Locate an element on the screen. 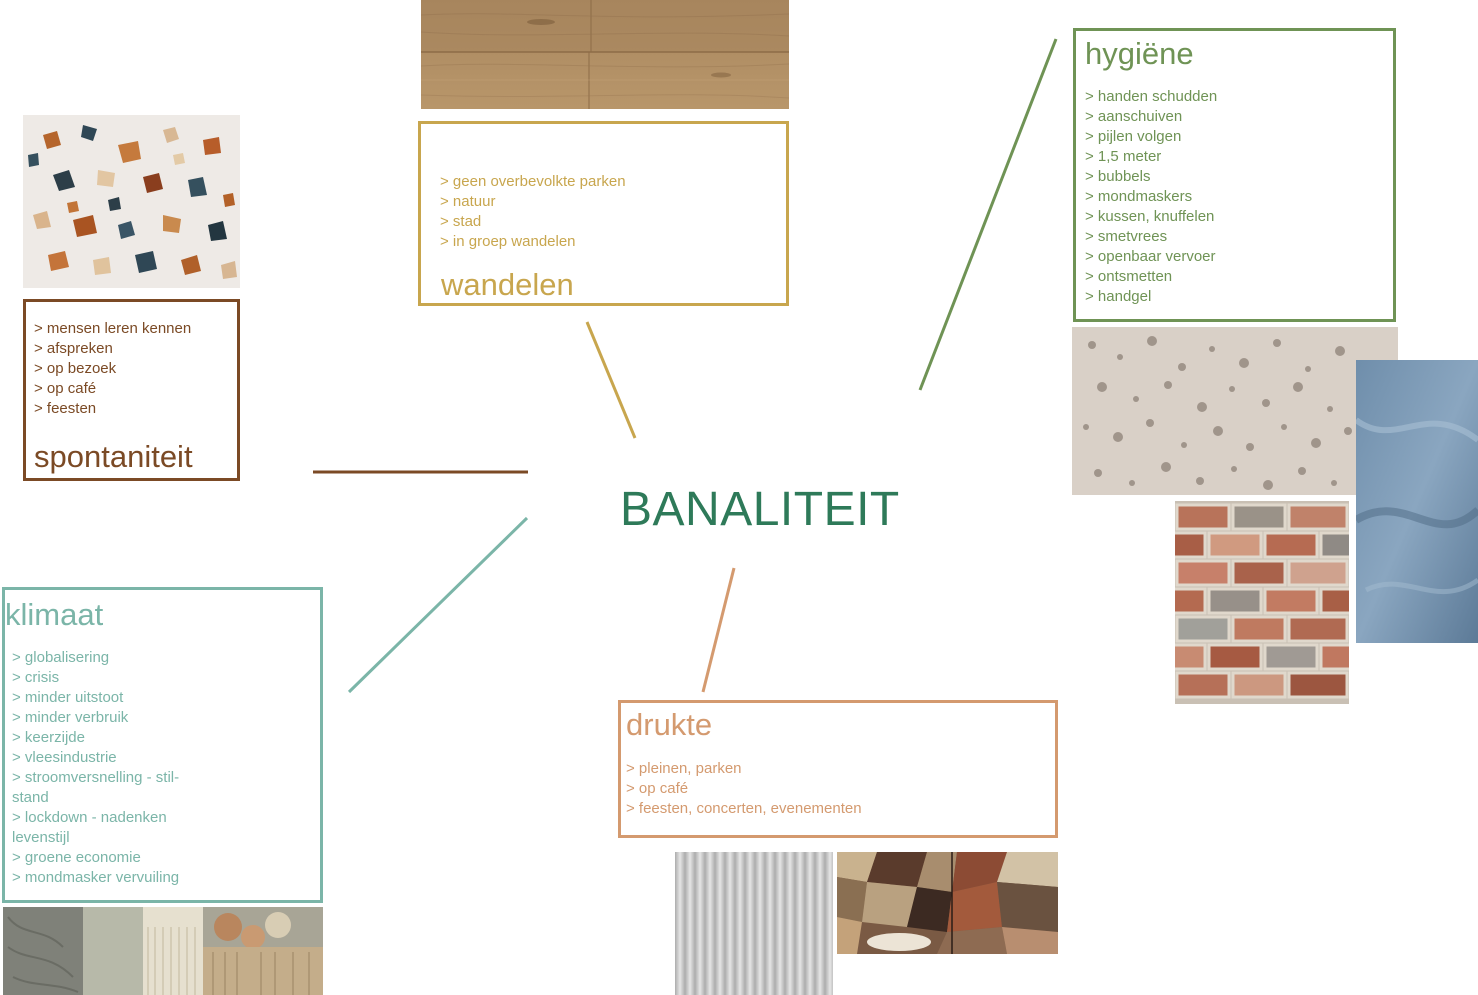 The width and height of the screenshot is (1478, 995). list-item: > mondmasker vervuiling is located at coordinates (96, 877).